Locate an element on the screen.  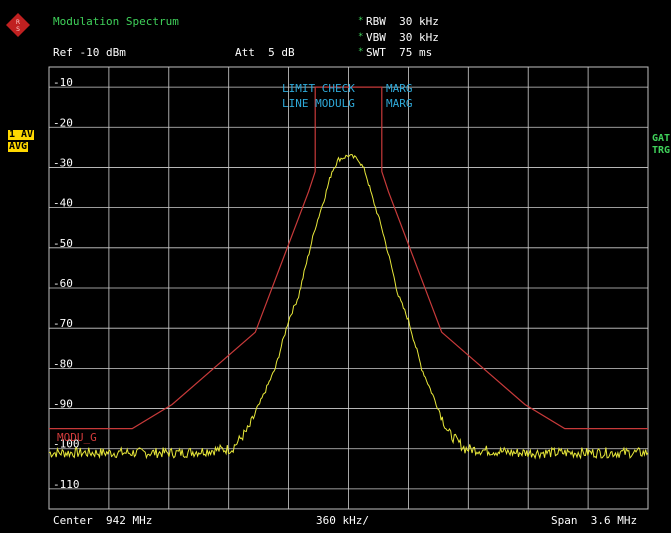
y-tick-label: -70 is located at coordinates (63, 323).